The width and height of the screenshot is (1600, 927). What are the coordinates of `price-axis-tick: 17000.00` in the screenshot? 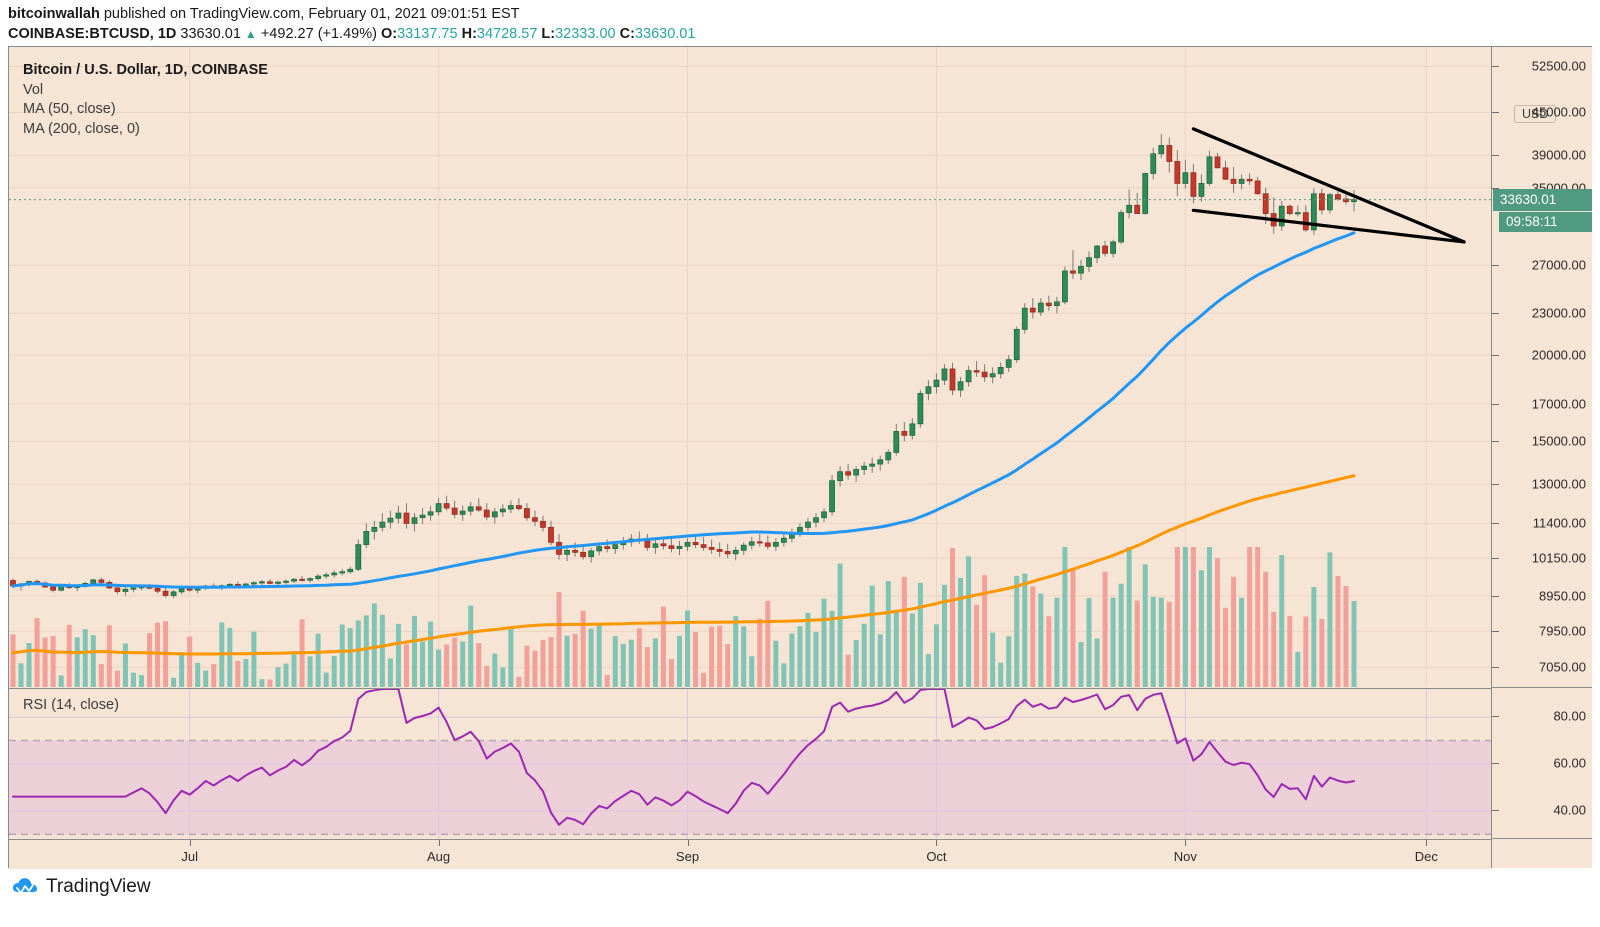 It's located at (1558, 404).